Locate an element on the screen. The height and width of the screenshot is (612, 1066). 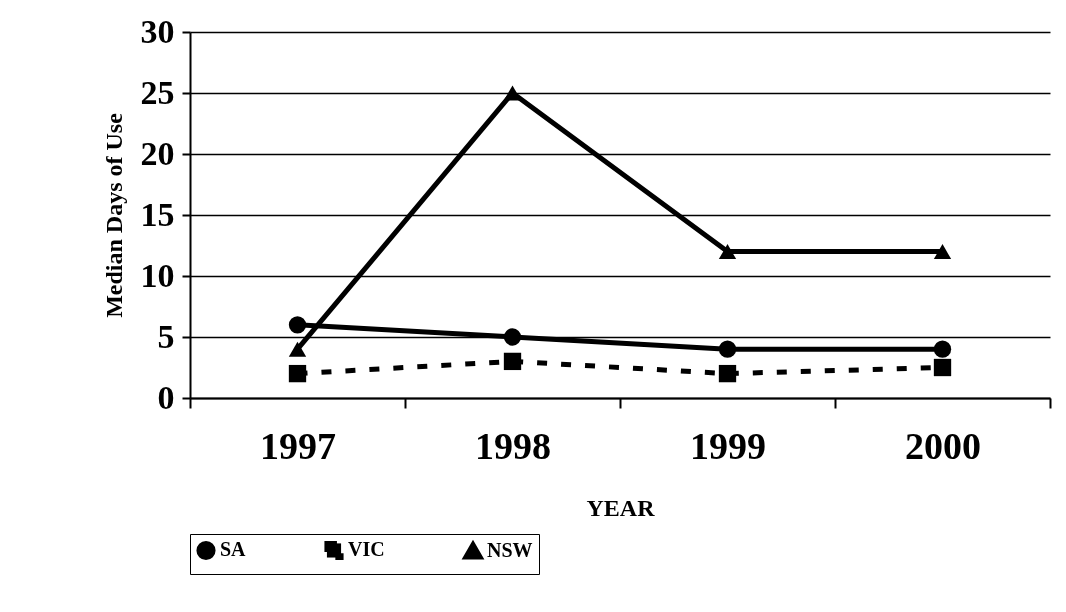
x-tick-label: 1997 is located at coordinates (298, 445).